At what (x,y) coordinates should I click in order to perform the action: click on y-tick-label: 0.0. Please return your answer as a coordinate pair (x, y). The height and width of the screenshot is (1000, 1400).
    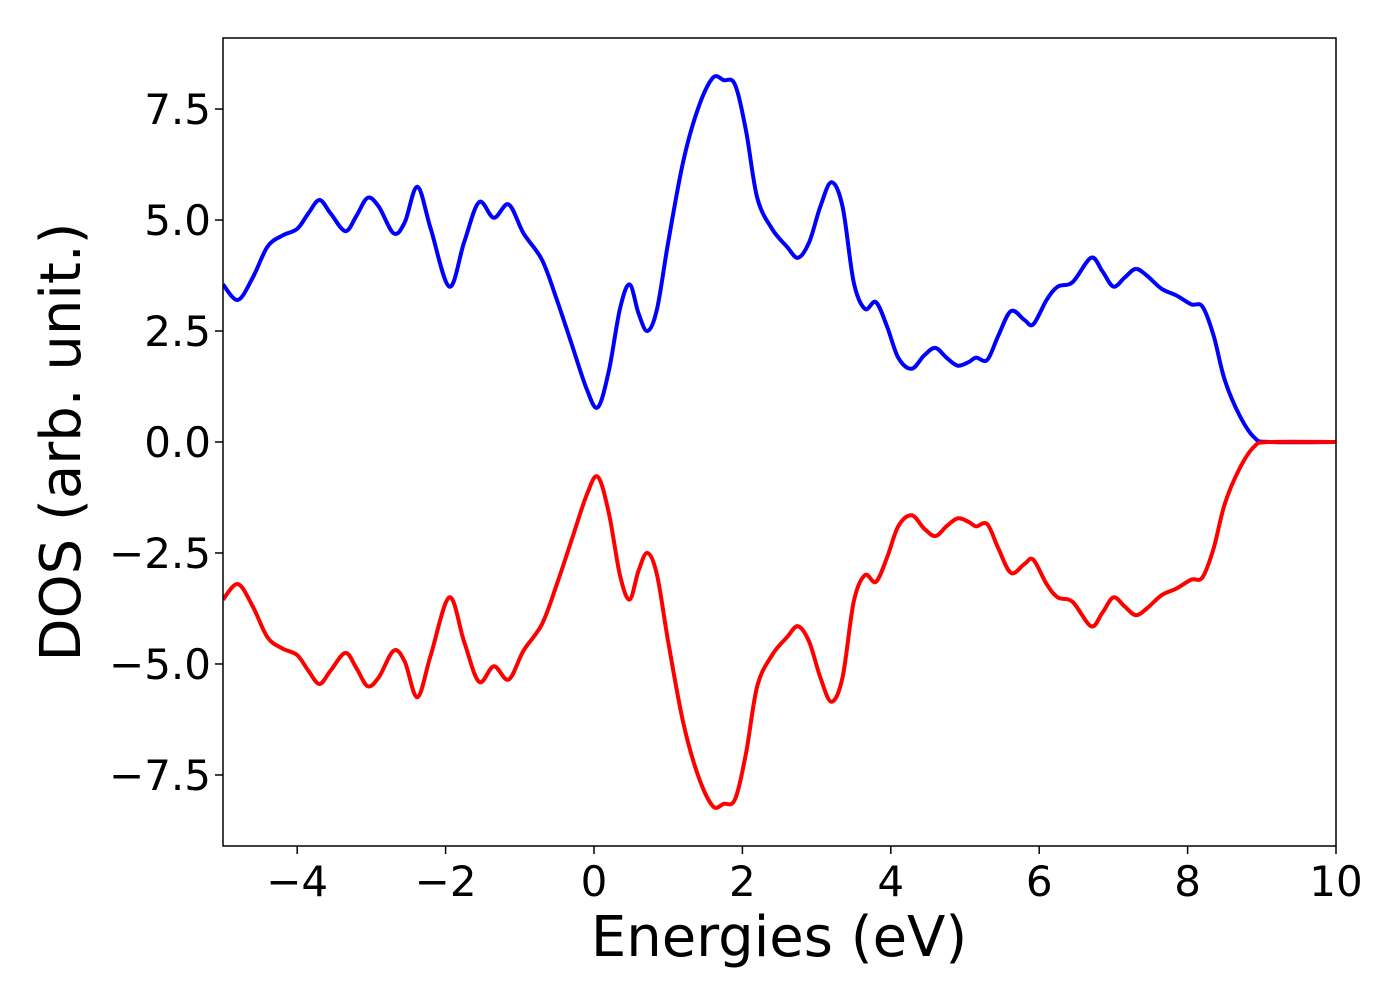
    Looking at the image, I should click on (177, 442).